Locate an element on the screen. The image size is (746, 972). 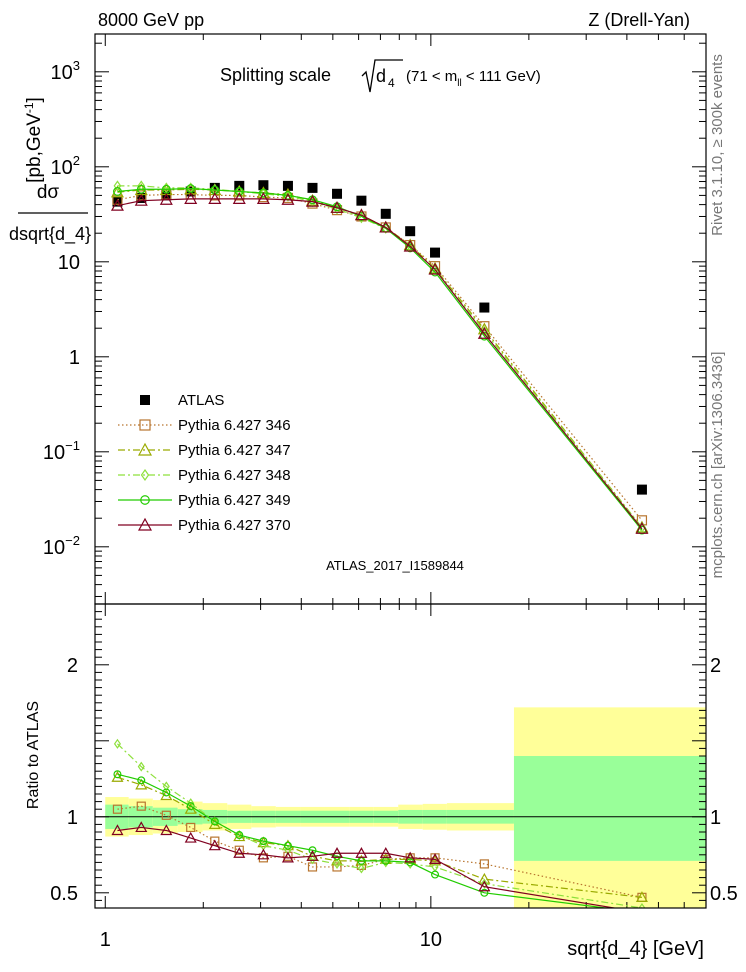
plot-title: Splitting scale d 4 (71 < mll < 111 GeV) is located at coordinates (380, 76).